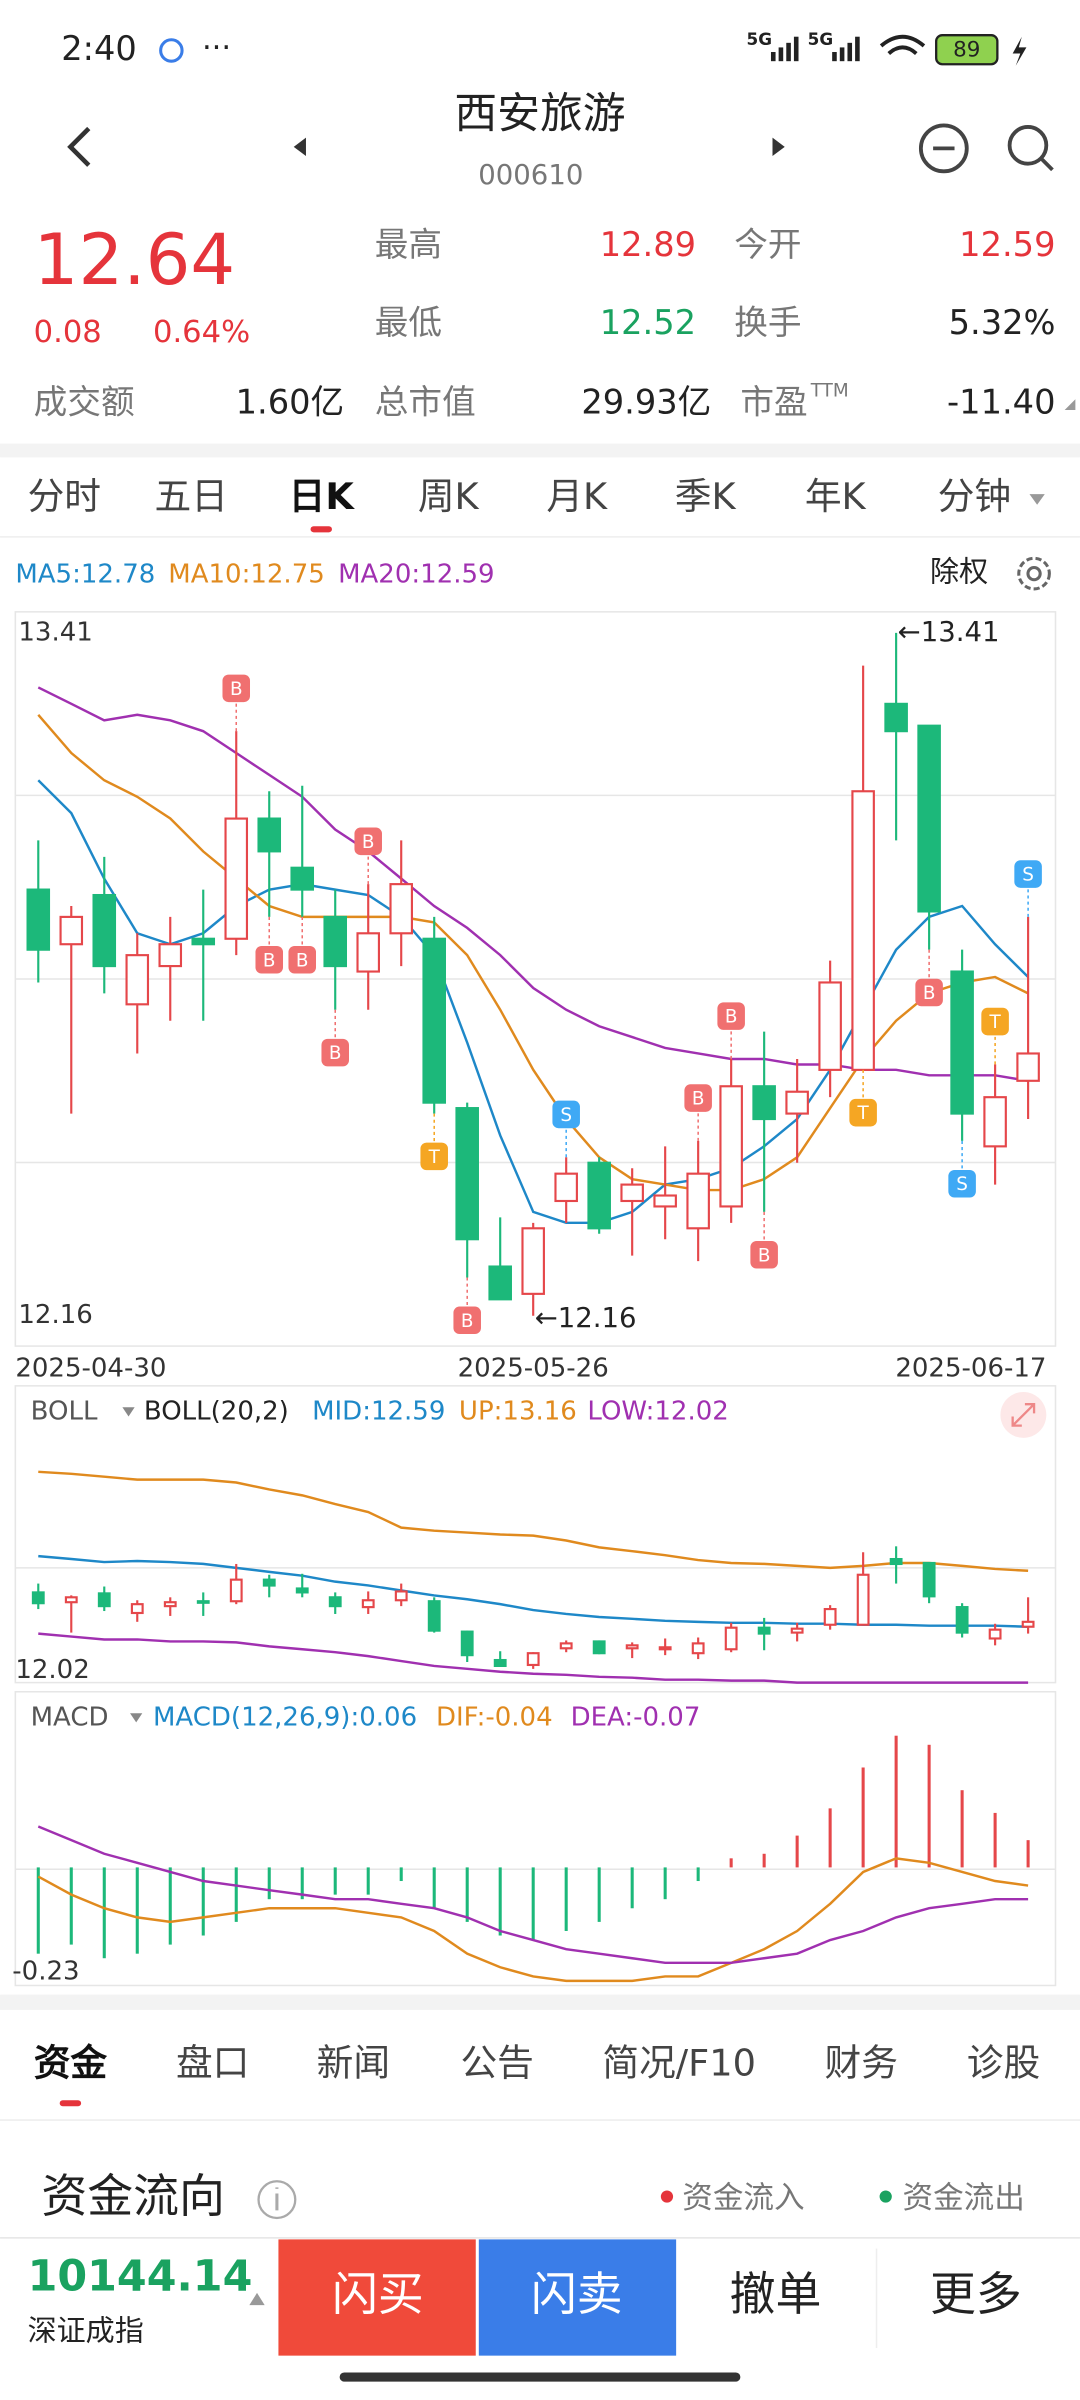 The width and height of the screenshot is (1080, 2400). I want to click on section-title: 资金流向, so click(133, 2196).